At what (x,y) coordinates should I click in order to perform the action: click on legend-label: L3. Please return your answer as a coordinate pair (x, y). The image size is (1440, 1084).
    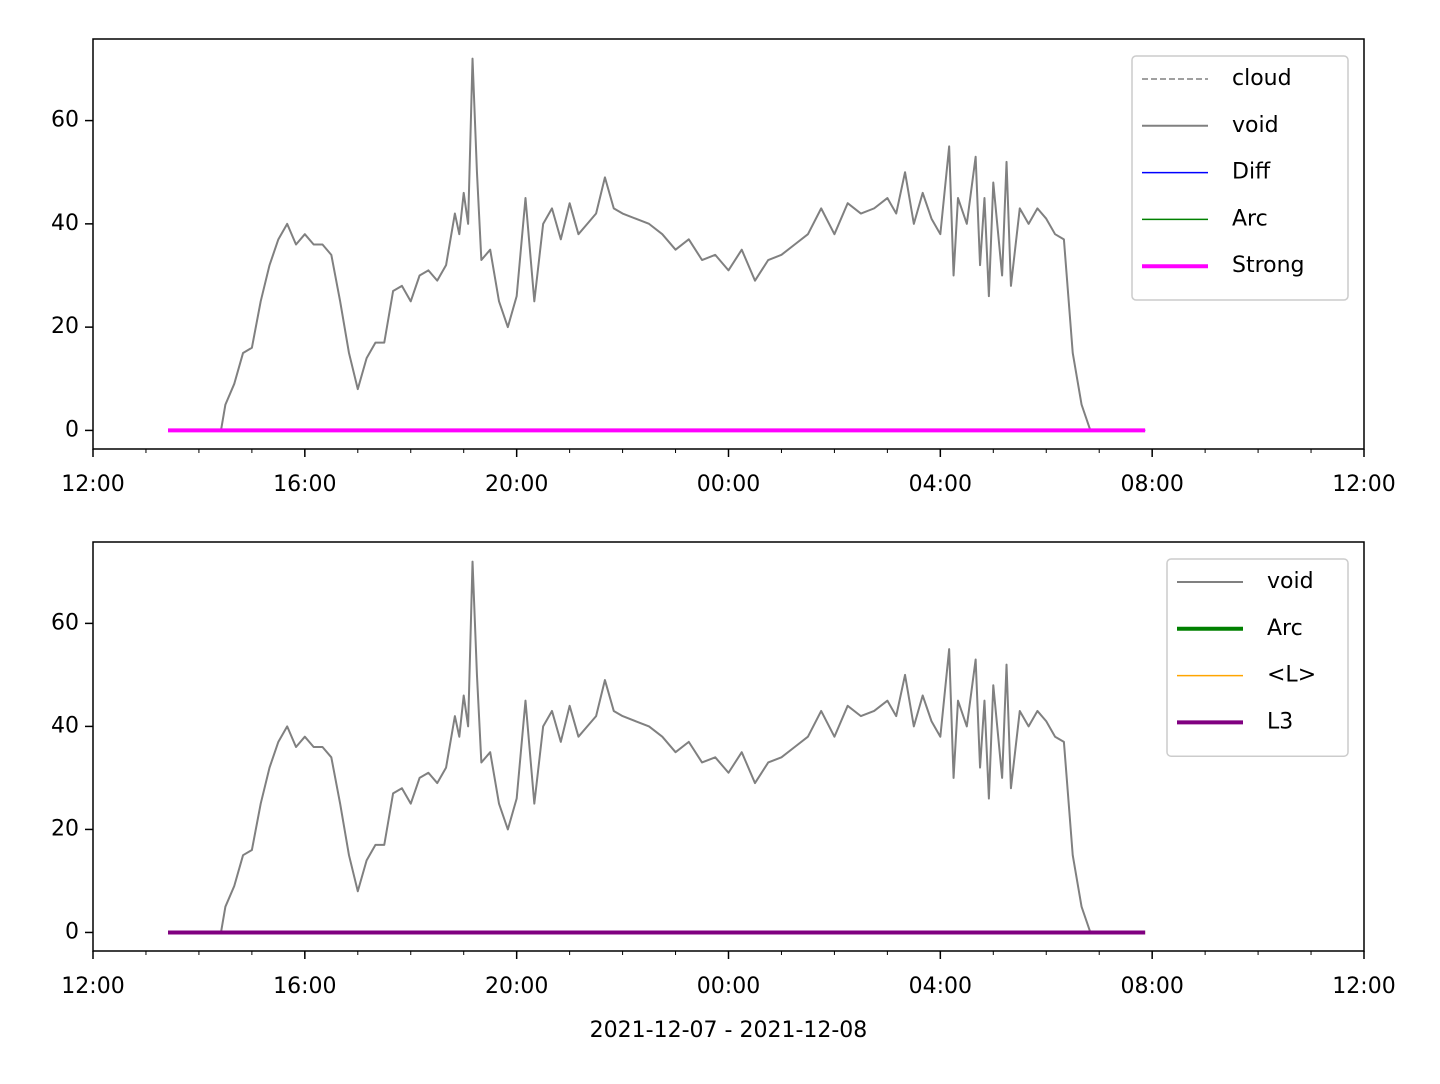
    Looking at the image, I should click on (1280, 721).